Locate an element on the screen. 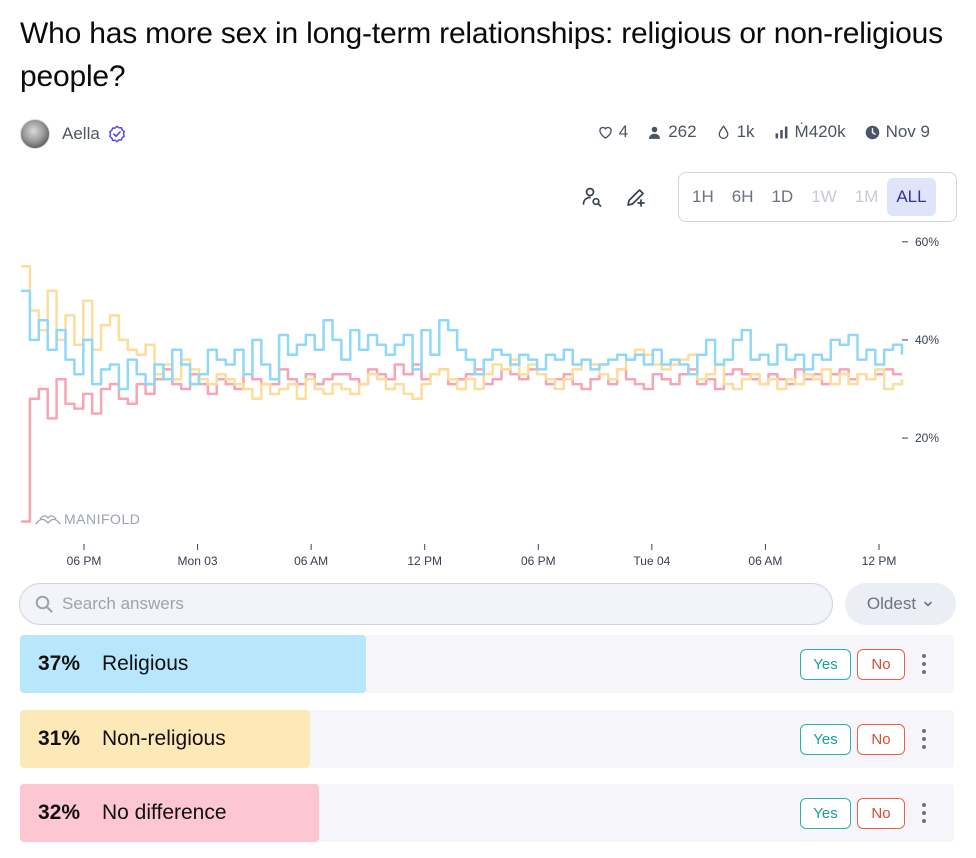  close-date: Nov 9 is located at coordinates (907, 131).